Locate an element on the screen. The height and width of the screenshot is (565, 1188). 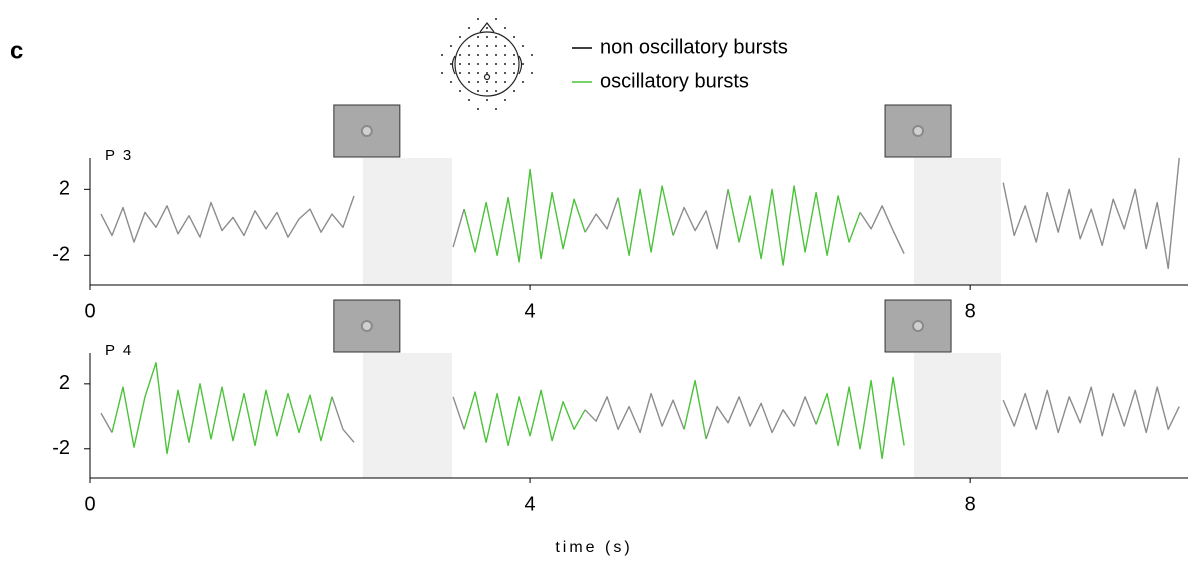
subplot-title: P 4 is located at coordinates (119, 350).